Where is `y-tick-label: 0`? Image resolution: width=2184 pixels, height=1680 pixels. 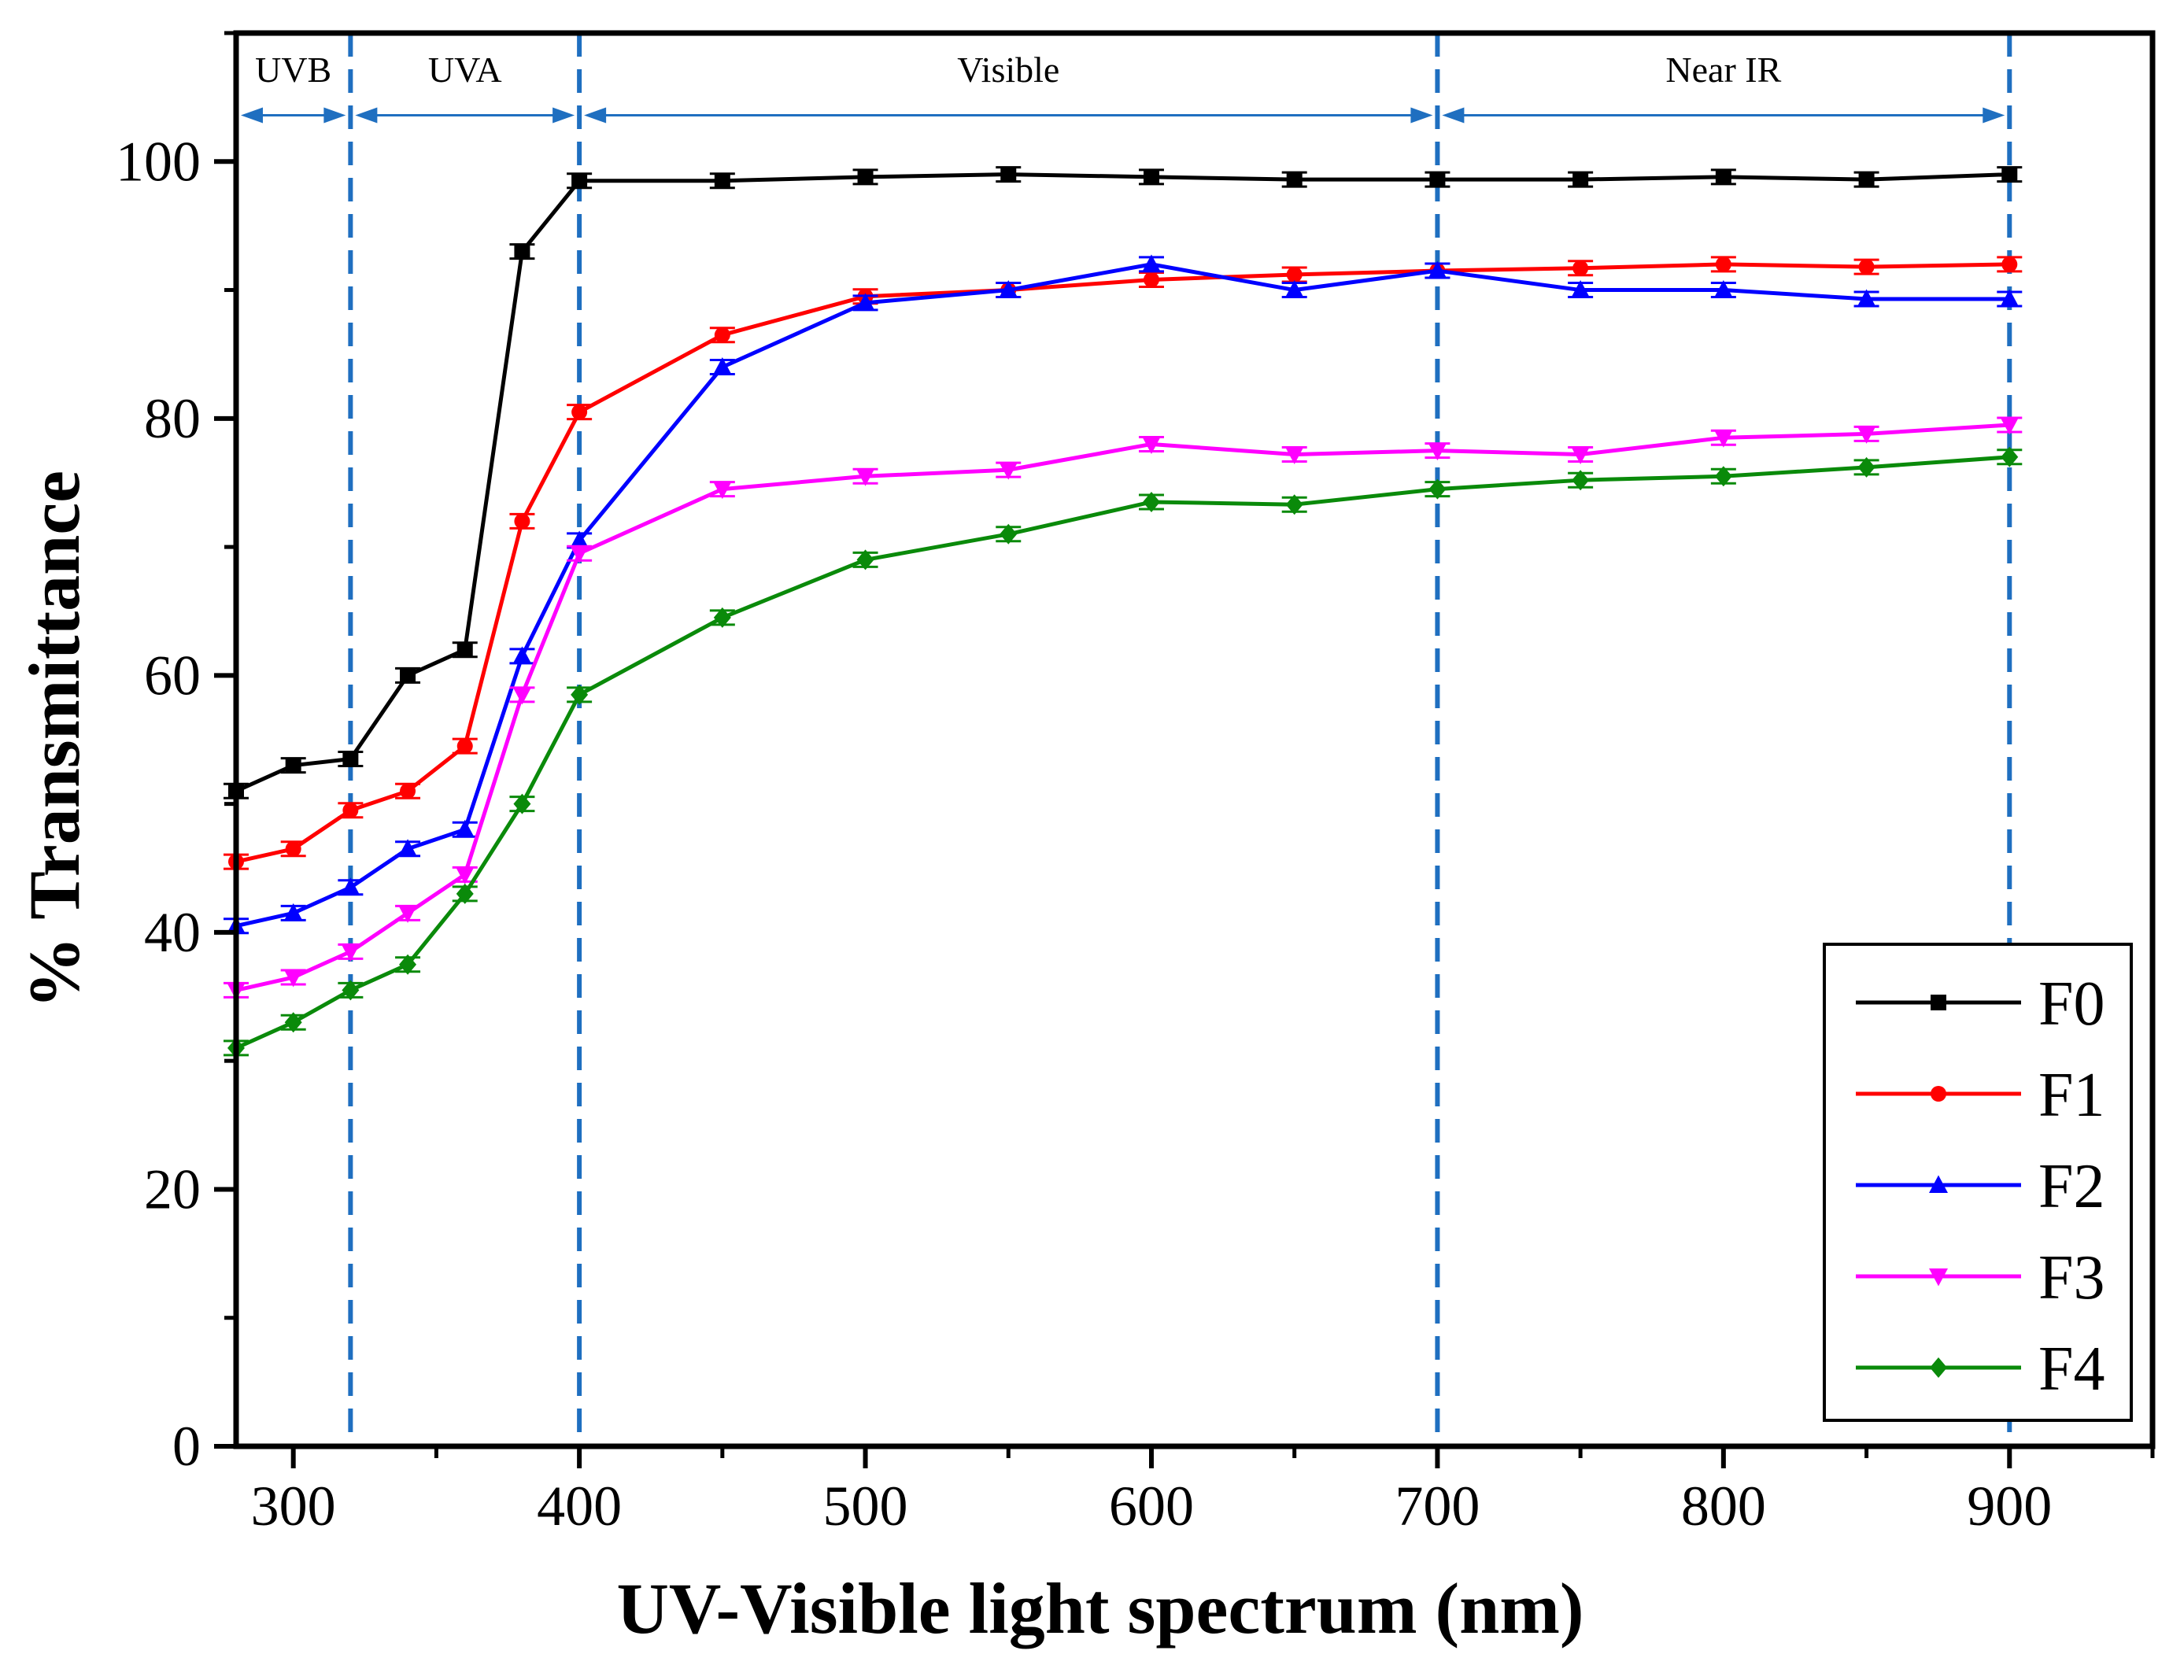
y-tick-label: 0 is located at coordinates (186, 1446).